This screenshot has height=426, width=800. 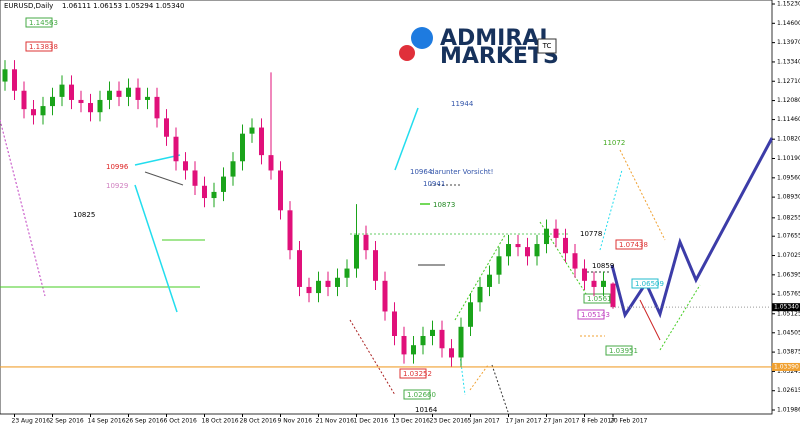 I want to click on y-tick-label: 1.01986, so click(x=788, y=410).